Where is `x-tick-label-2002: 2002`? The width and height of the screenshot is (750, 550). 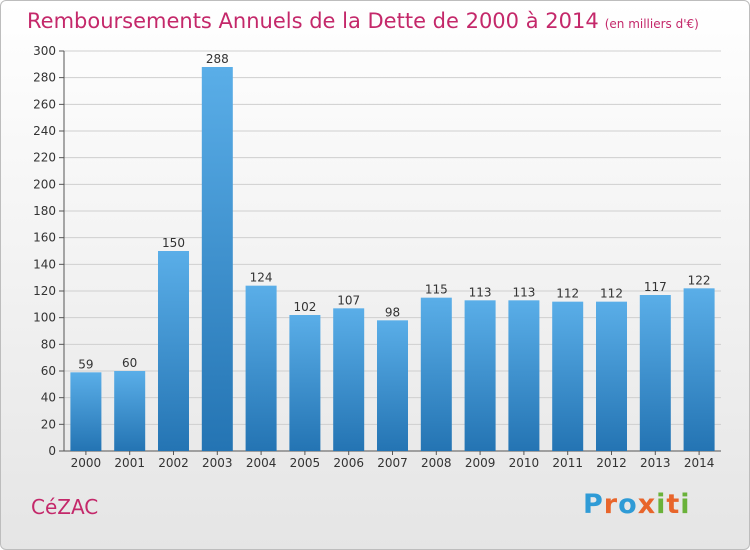
x-tick-label-2002: 2002 is located at coordinates (173, 463).